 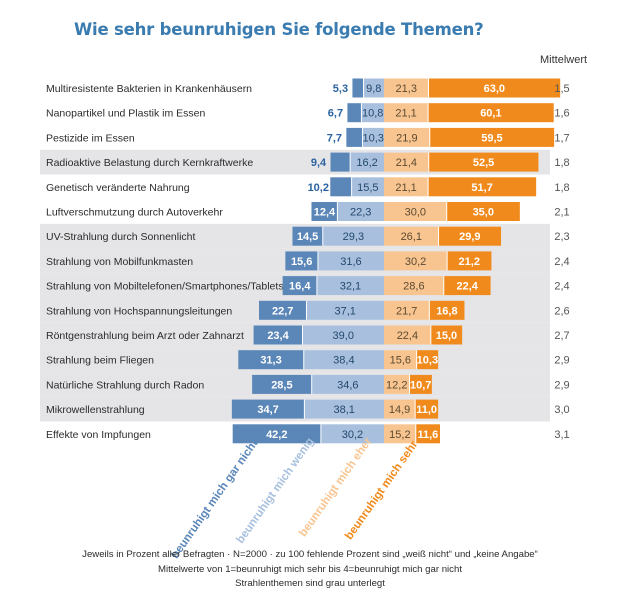 What do you see at coordinates (411, 237) in the screenshot?
I see `data-label-eher: 26,1` at bounding box center [411, 237].